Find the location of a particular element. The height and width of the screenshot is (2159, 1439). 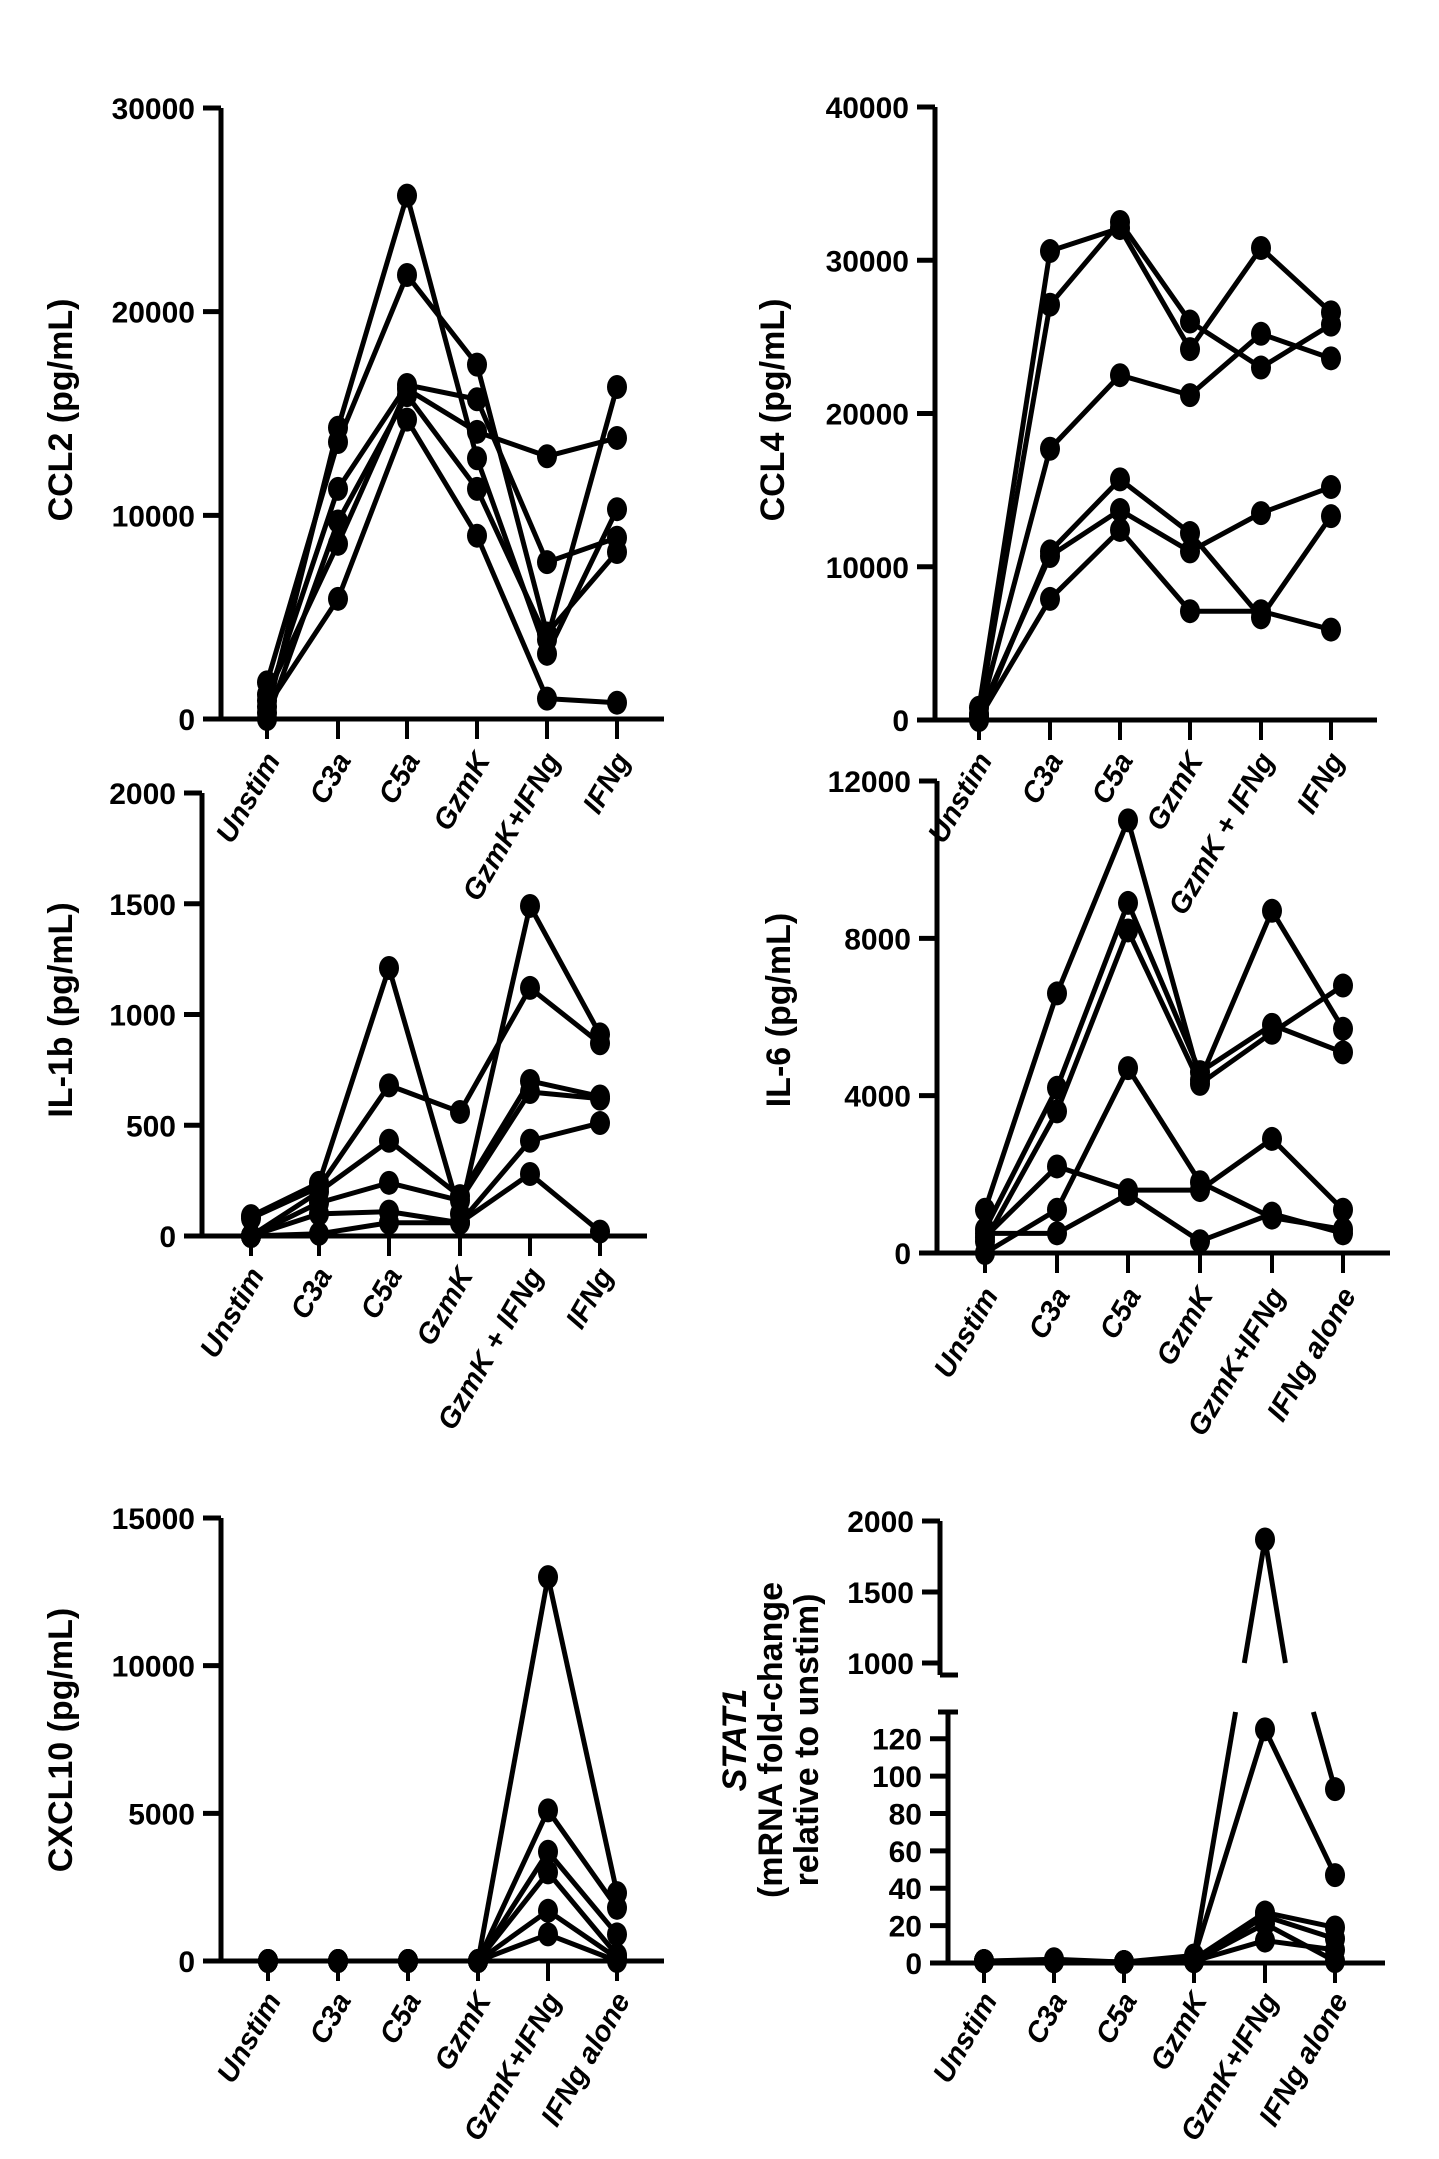

y-tick-label: 15000 is located at coordinates (153, 1519).